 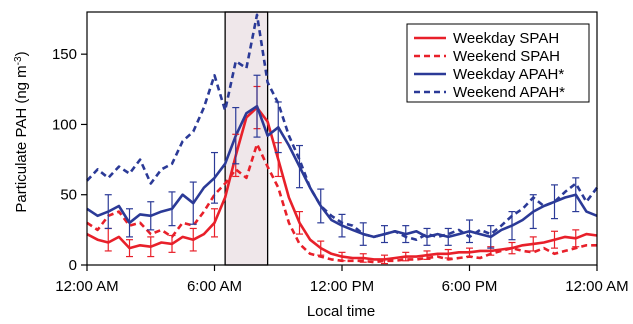 What do you see at coordinates (506, 38) in the screenshot?
I see `legend-label-0: Weekday SPAH` at bounding box center [506, 38].